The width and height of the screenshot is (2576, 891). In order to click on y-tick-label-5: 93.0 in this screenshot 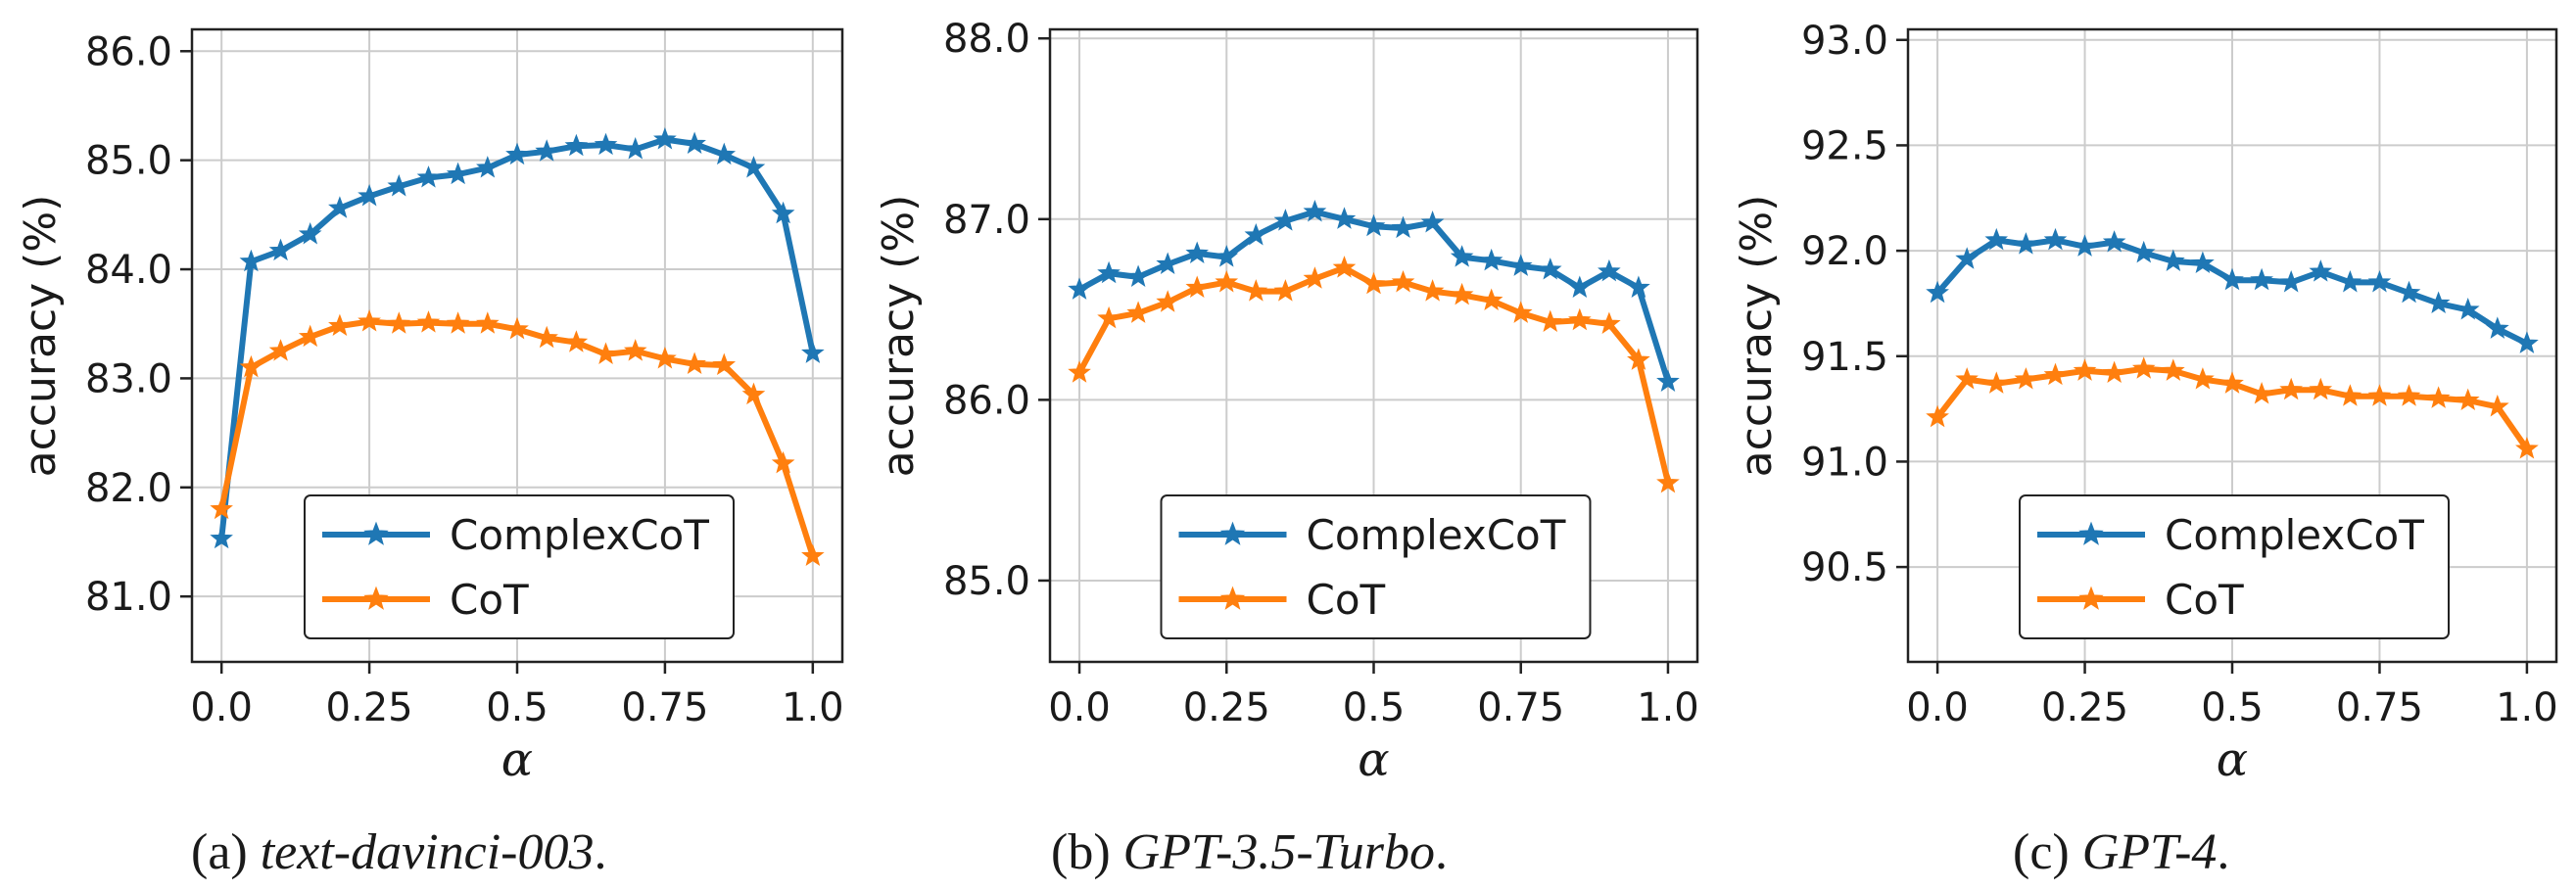, I will do `click(1845, 41)`.